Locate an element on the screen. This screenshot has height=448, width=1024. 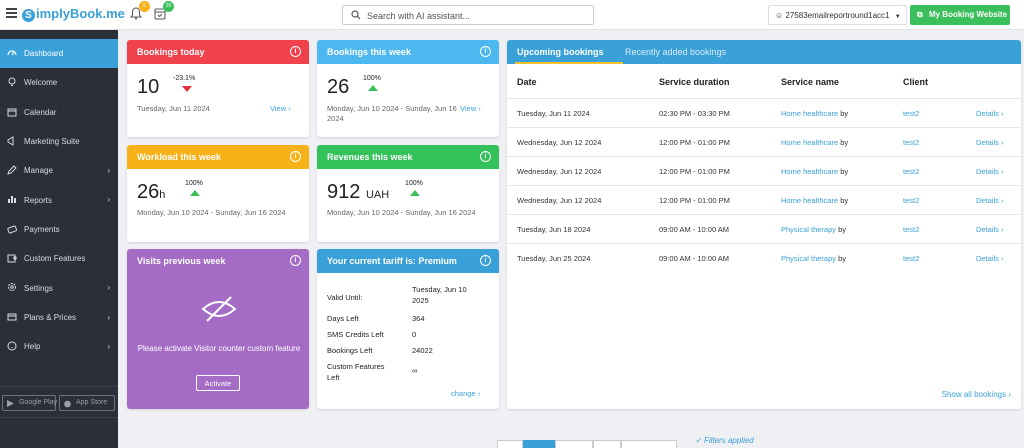
tariff-value: 364 is located at coordinates (418, 318).